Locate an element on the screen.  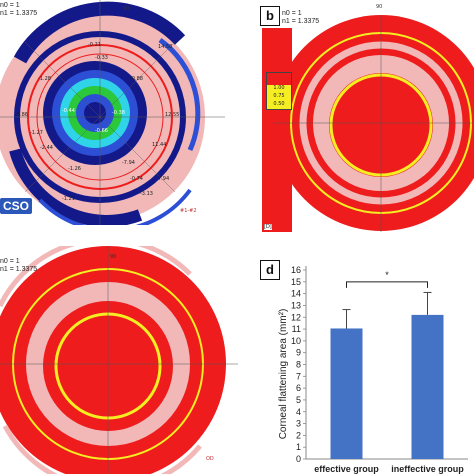
y-tick-label: 10 is located at coordinates (296, 341).